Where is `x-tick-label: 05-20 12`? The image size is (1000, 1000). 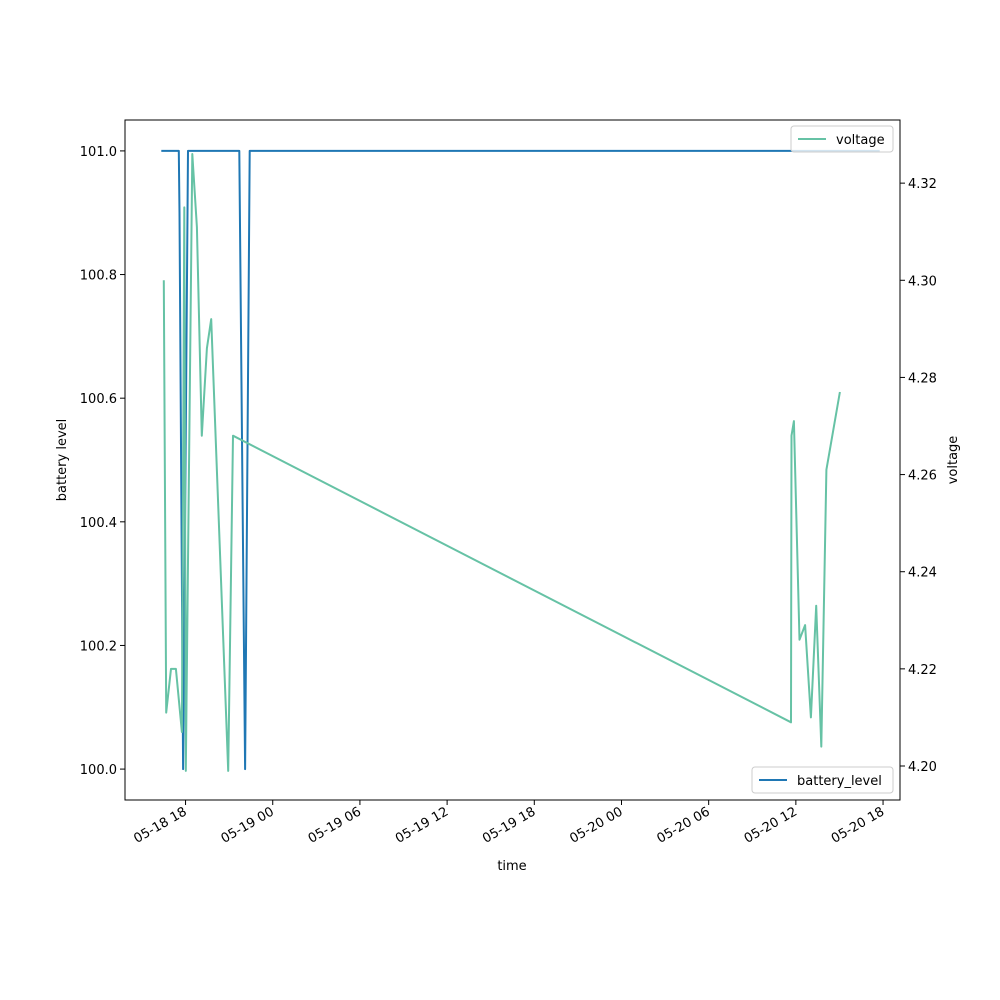 x-tick-label: 05-20 12 is located at coordinates (771, 825).